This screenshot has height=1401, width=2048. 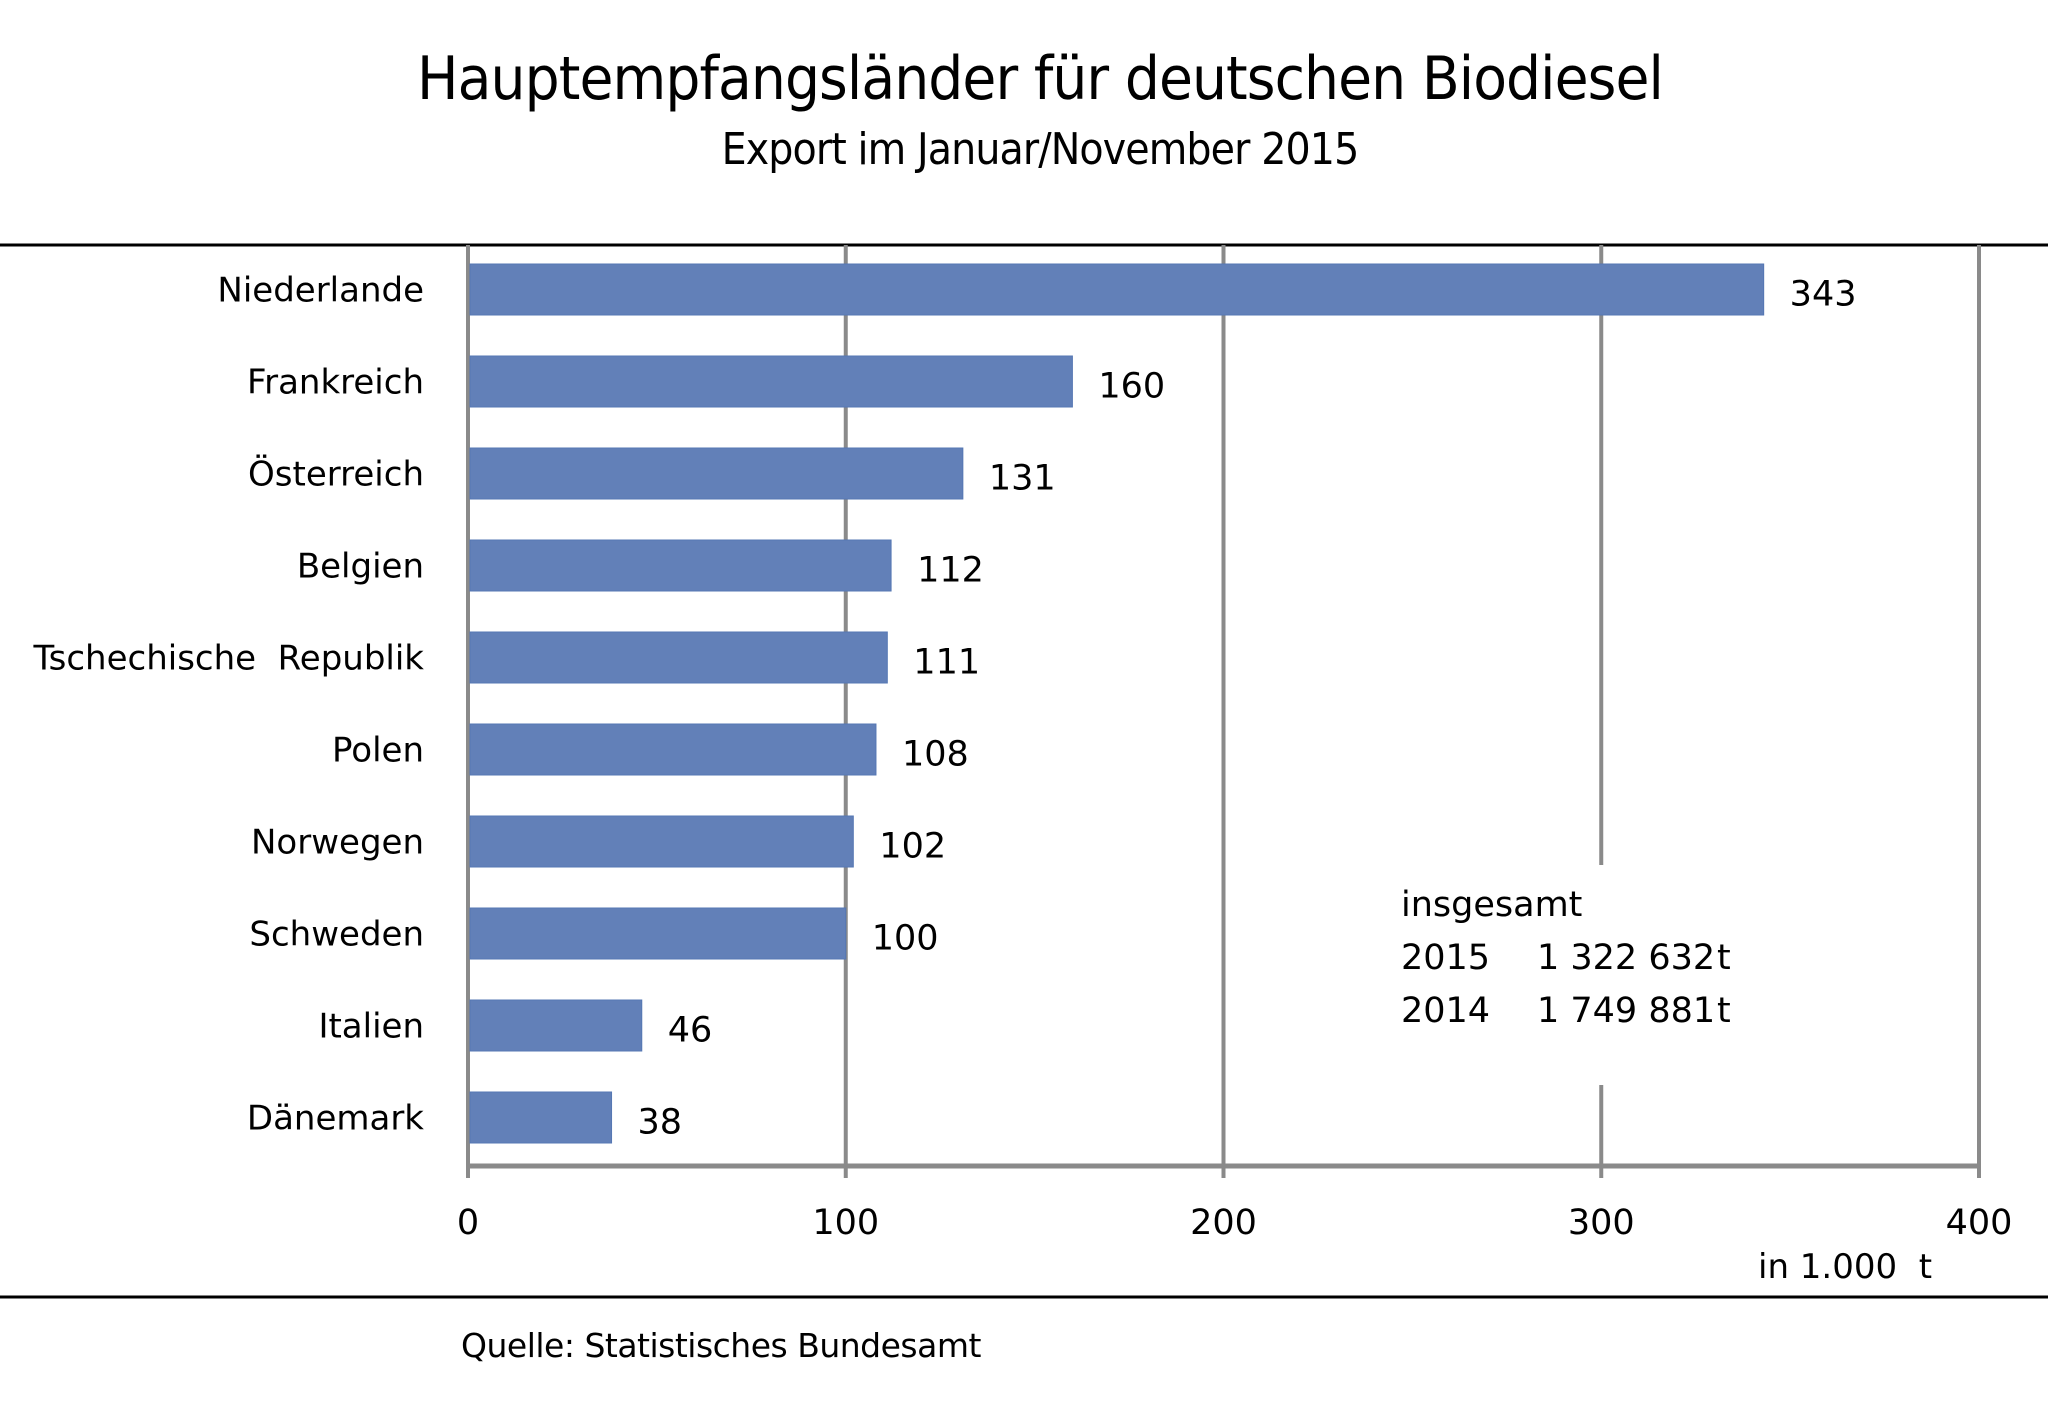 I want to click on x-axis-unit-label: in 1.000 t, so click(x=1845, y=1267).